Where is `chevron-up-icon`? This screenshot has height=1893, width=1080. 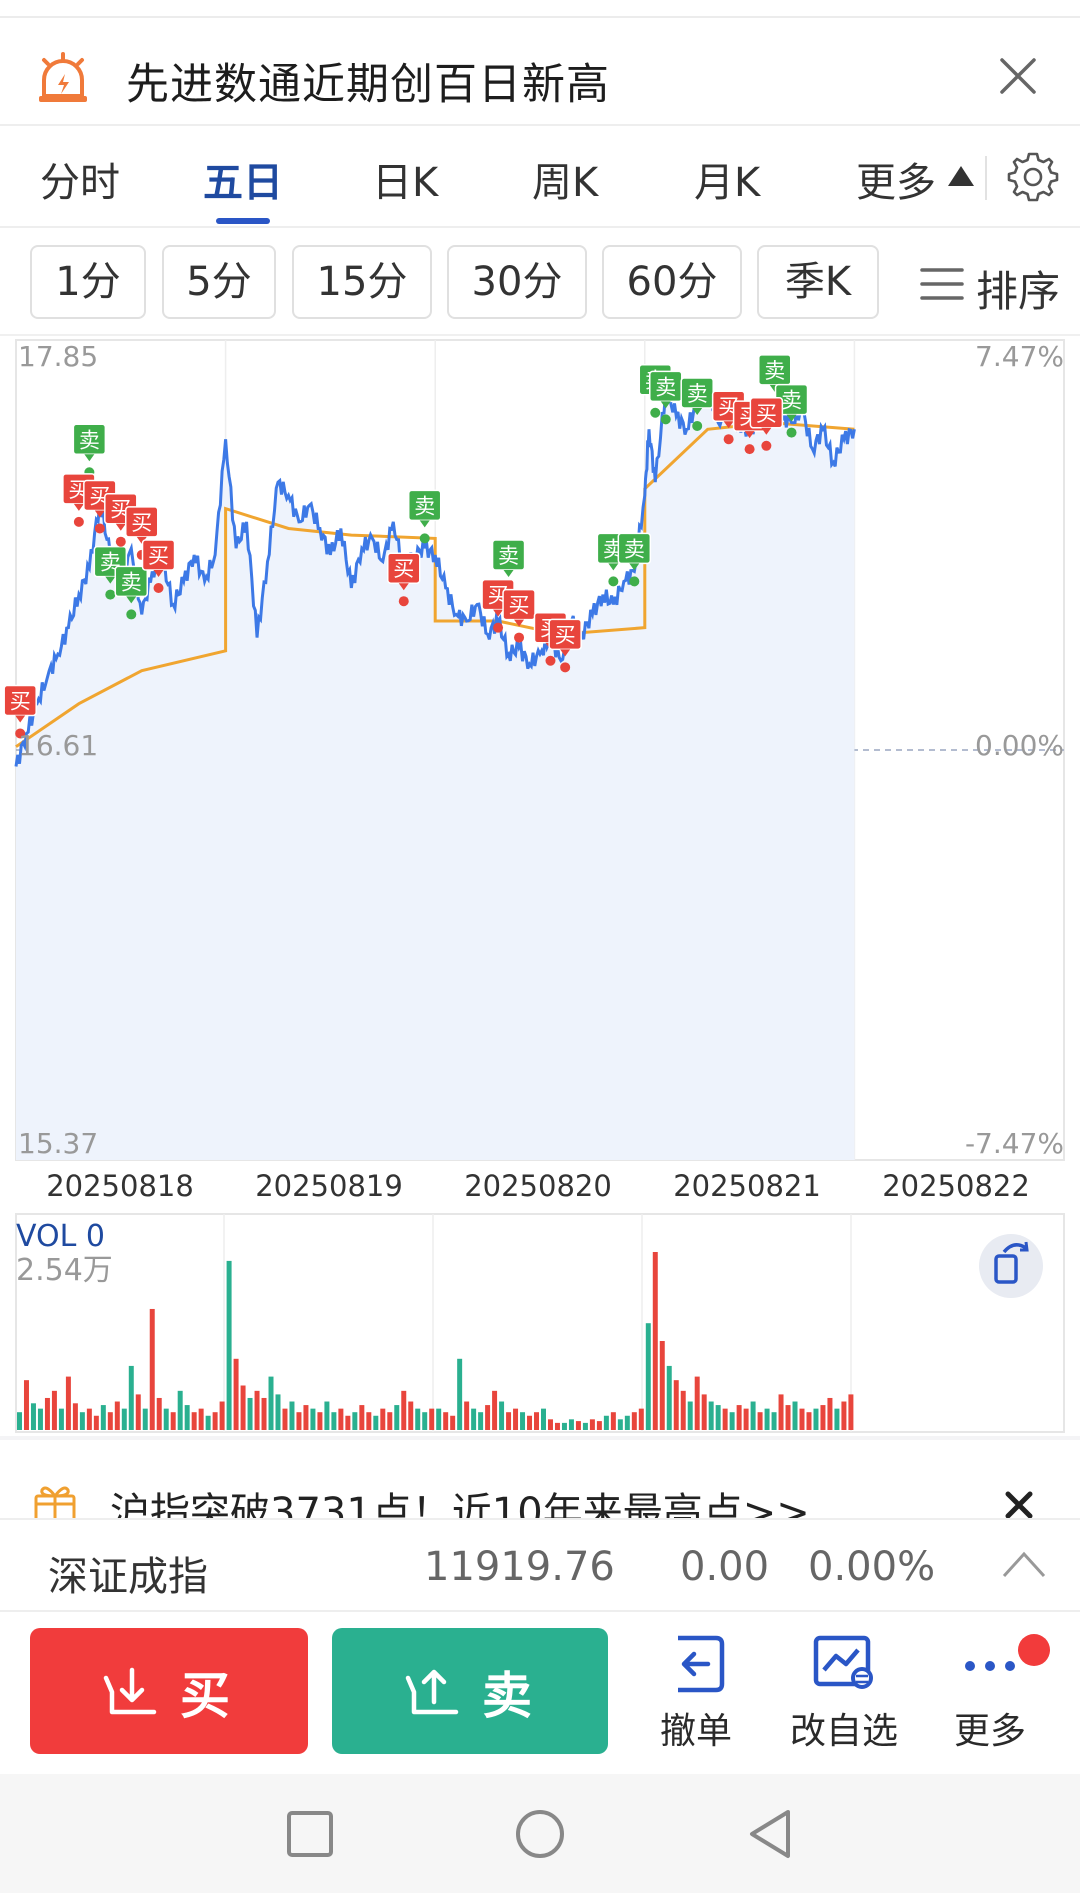
chevron-up-icon is located at coordinates (1024, 1564).